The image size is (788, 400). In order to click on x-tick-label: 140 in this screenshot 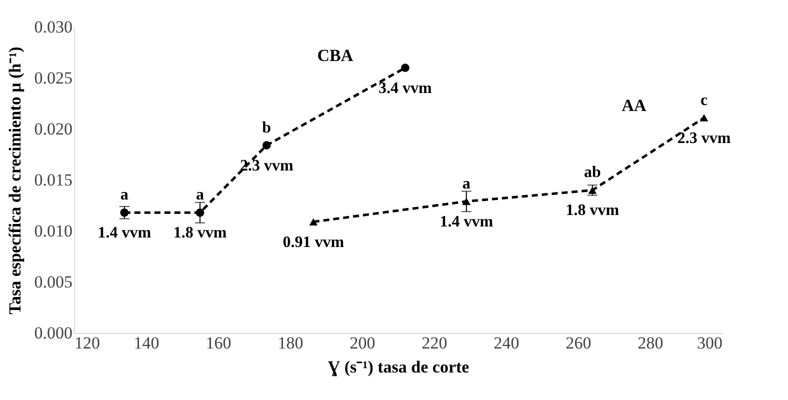, I will do `click(147, 343)`.